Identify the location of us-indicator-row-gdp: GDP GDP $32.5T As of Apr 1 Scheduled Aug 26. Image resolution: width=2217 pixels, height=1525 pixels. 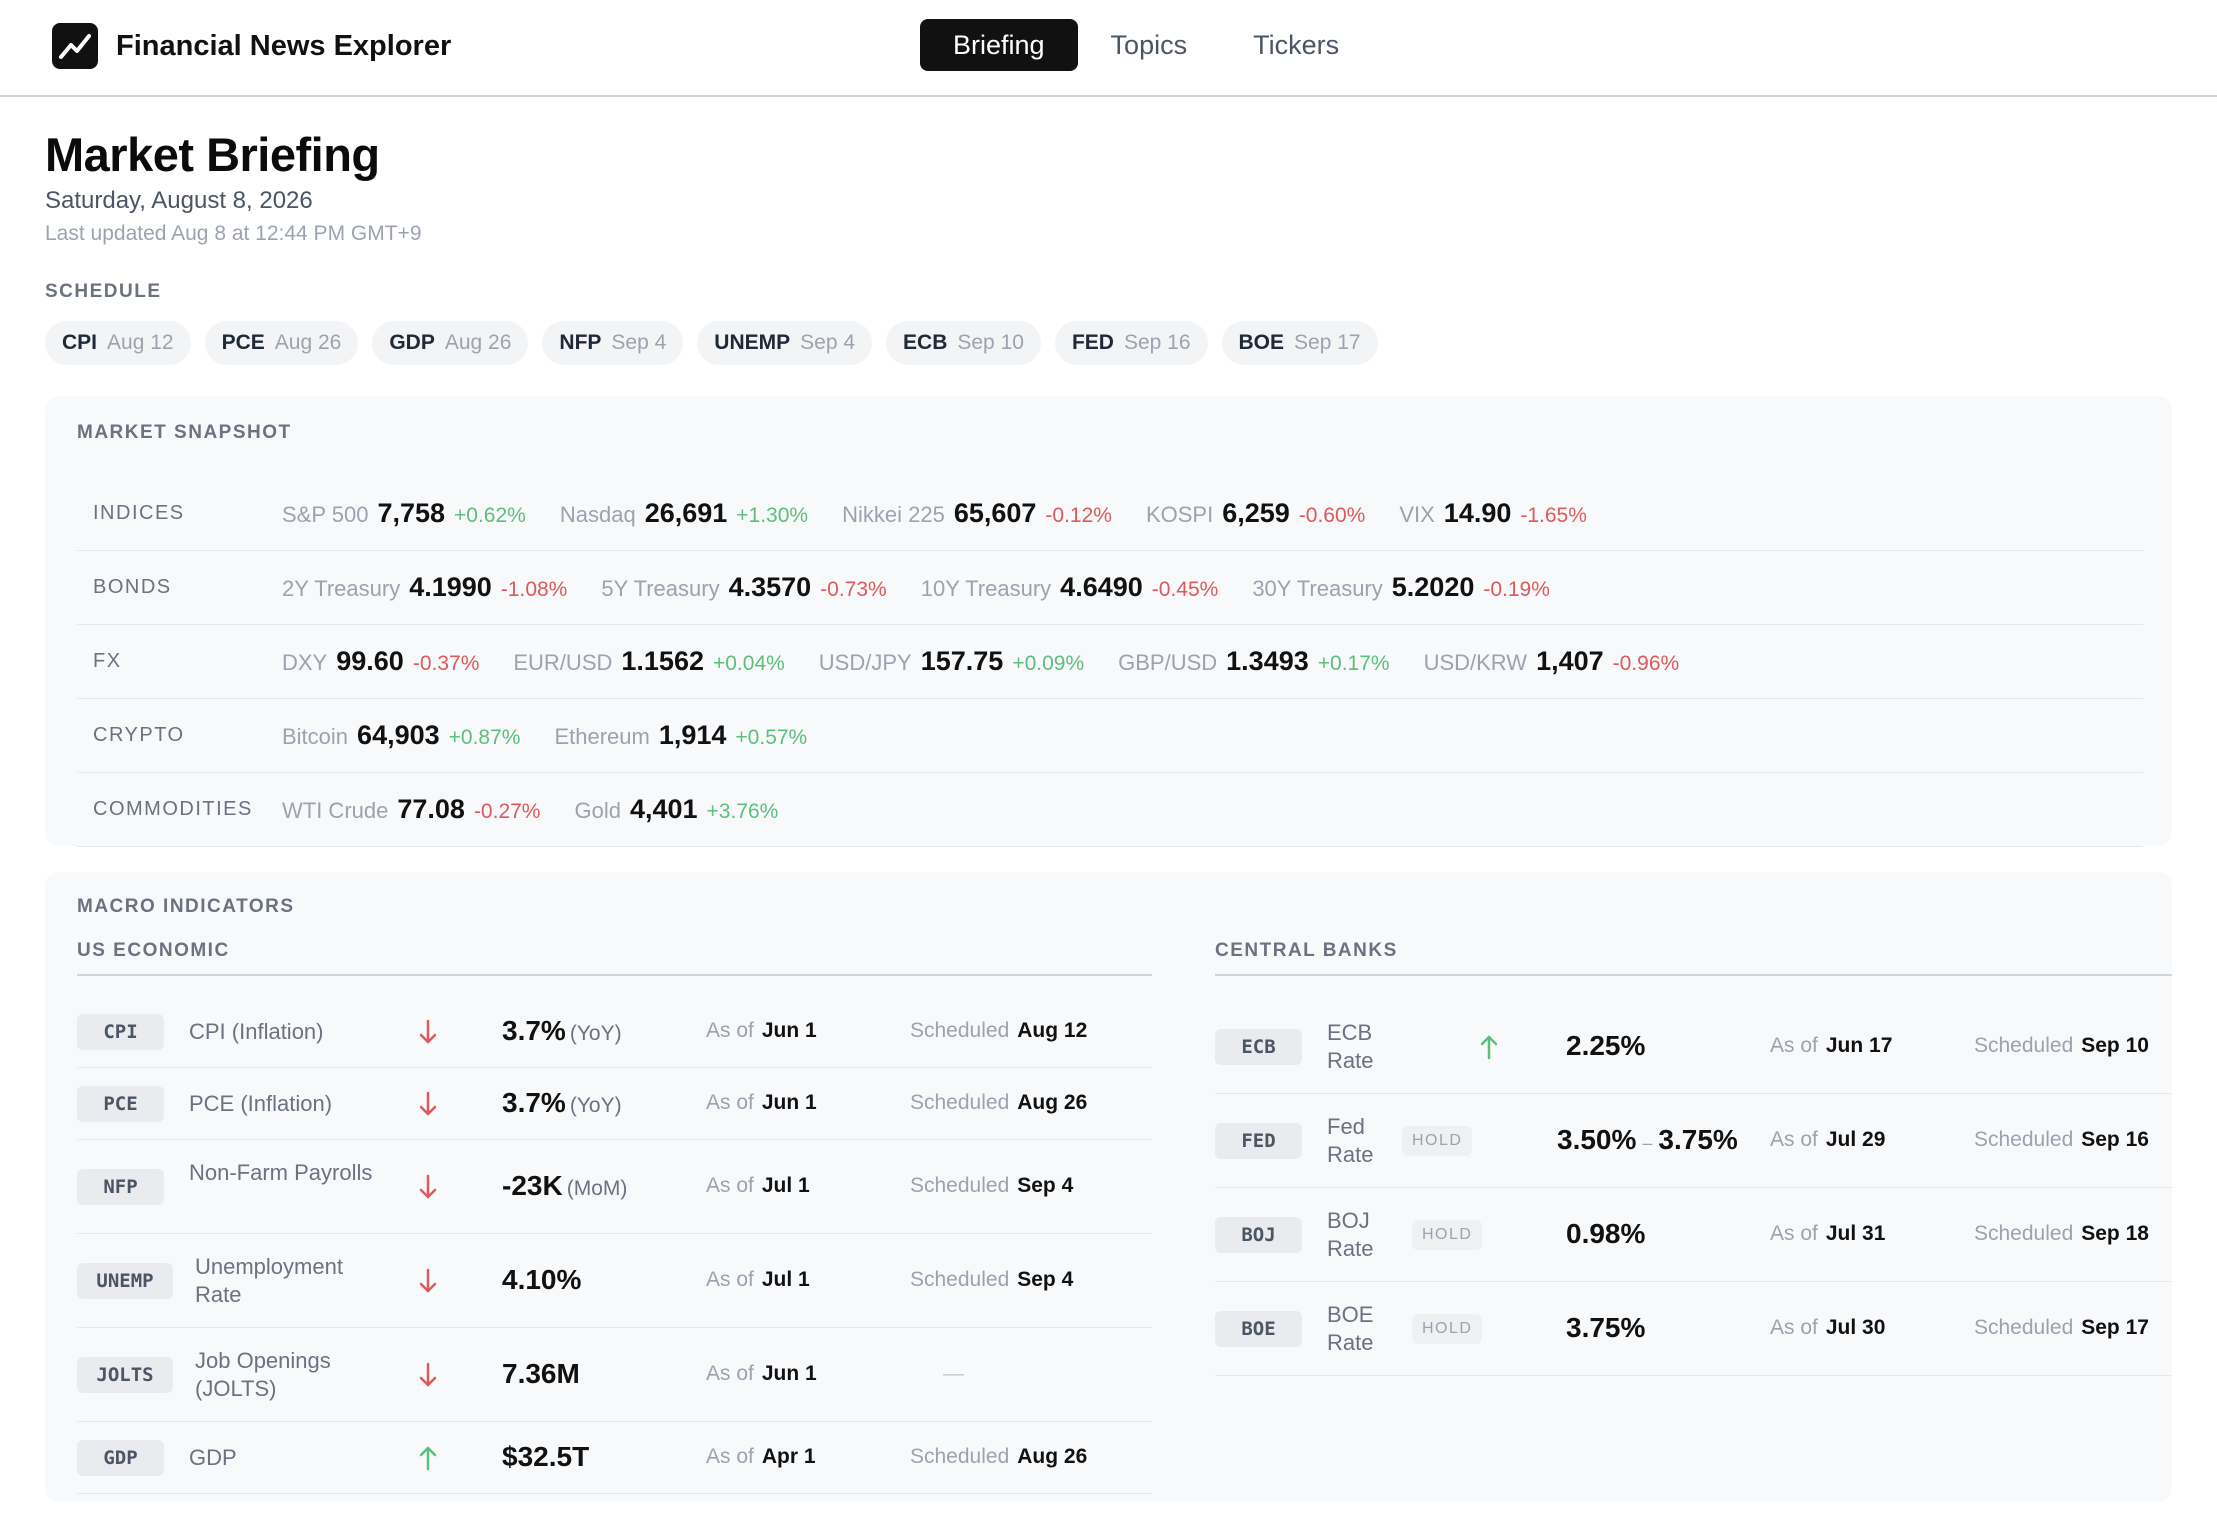
(614, 1458).